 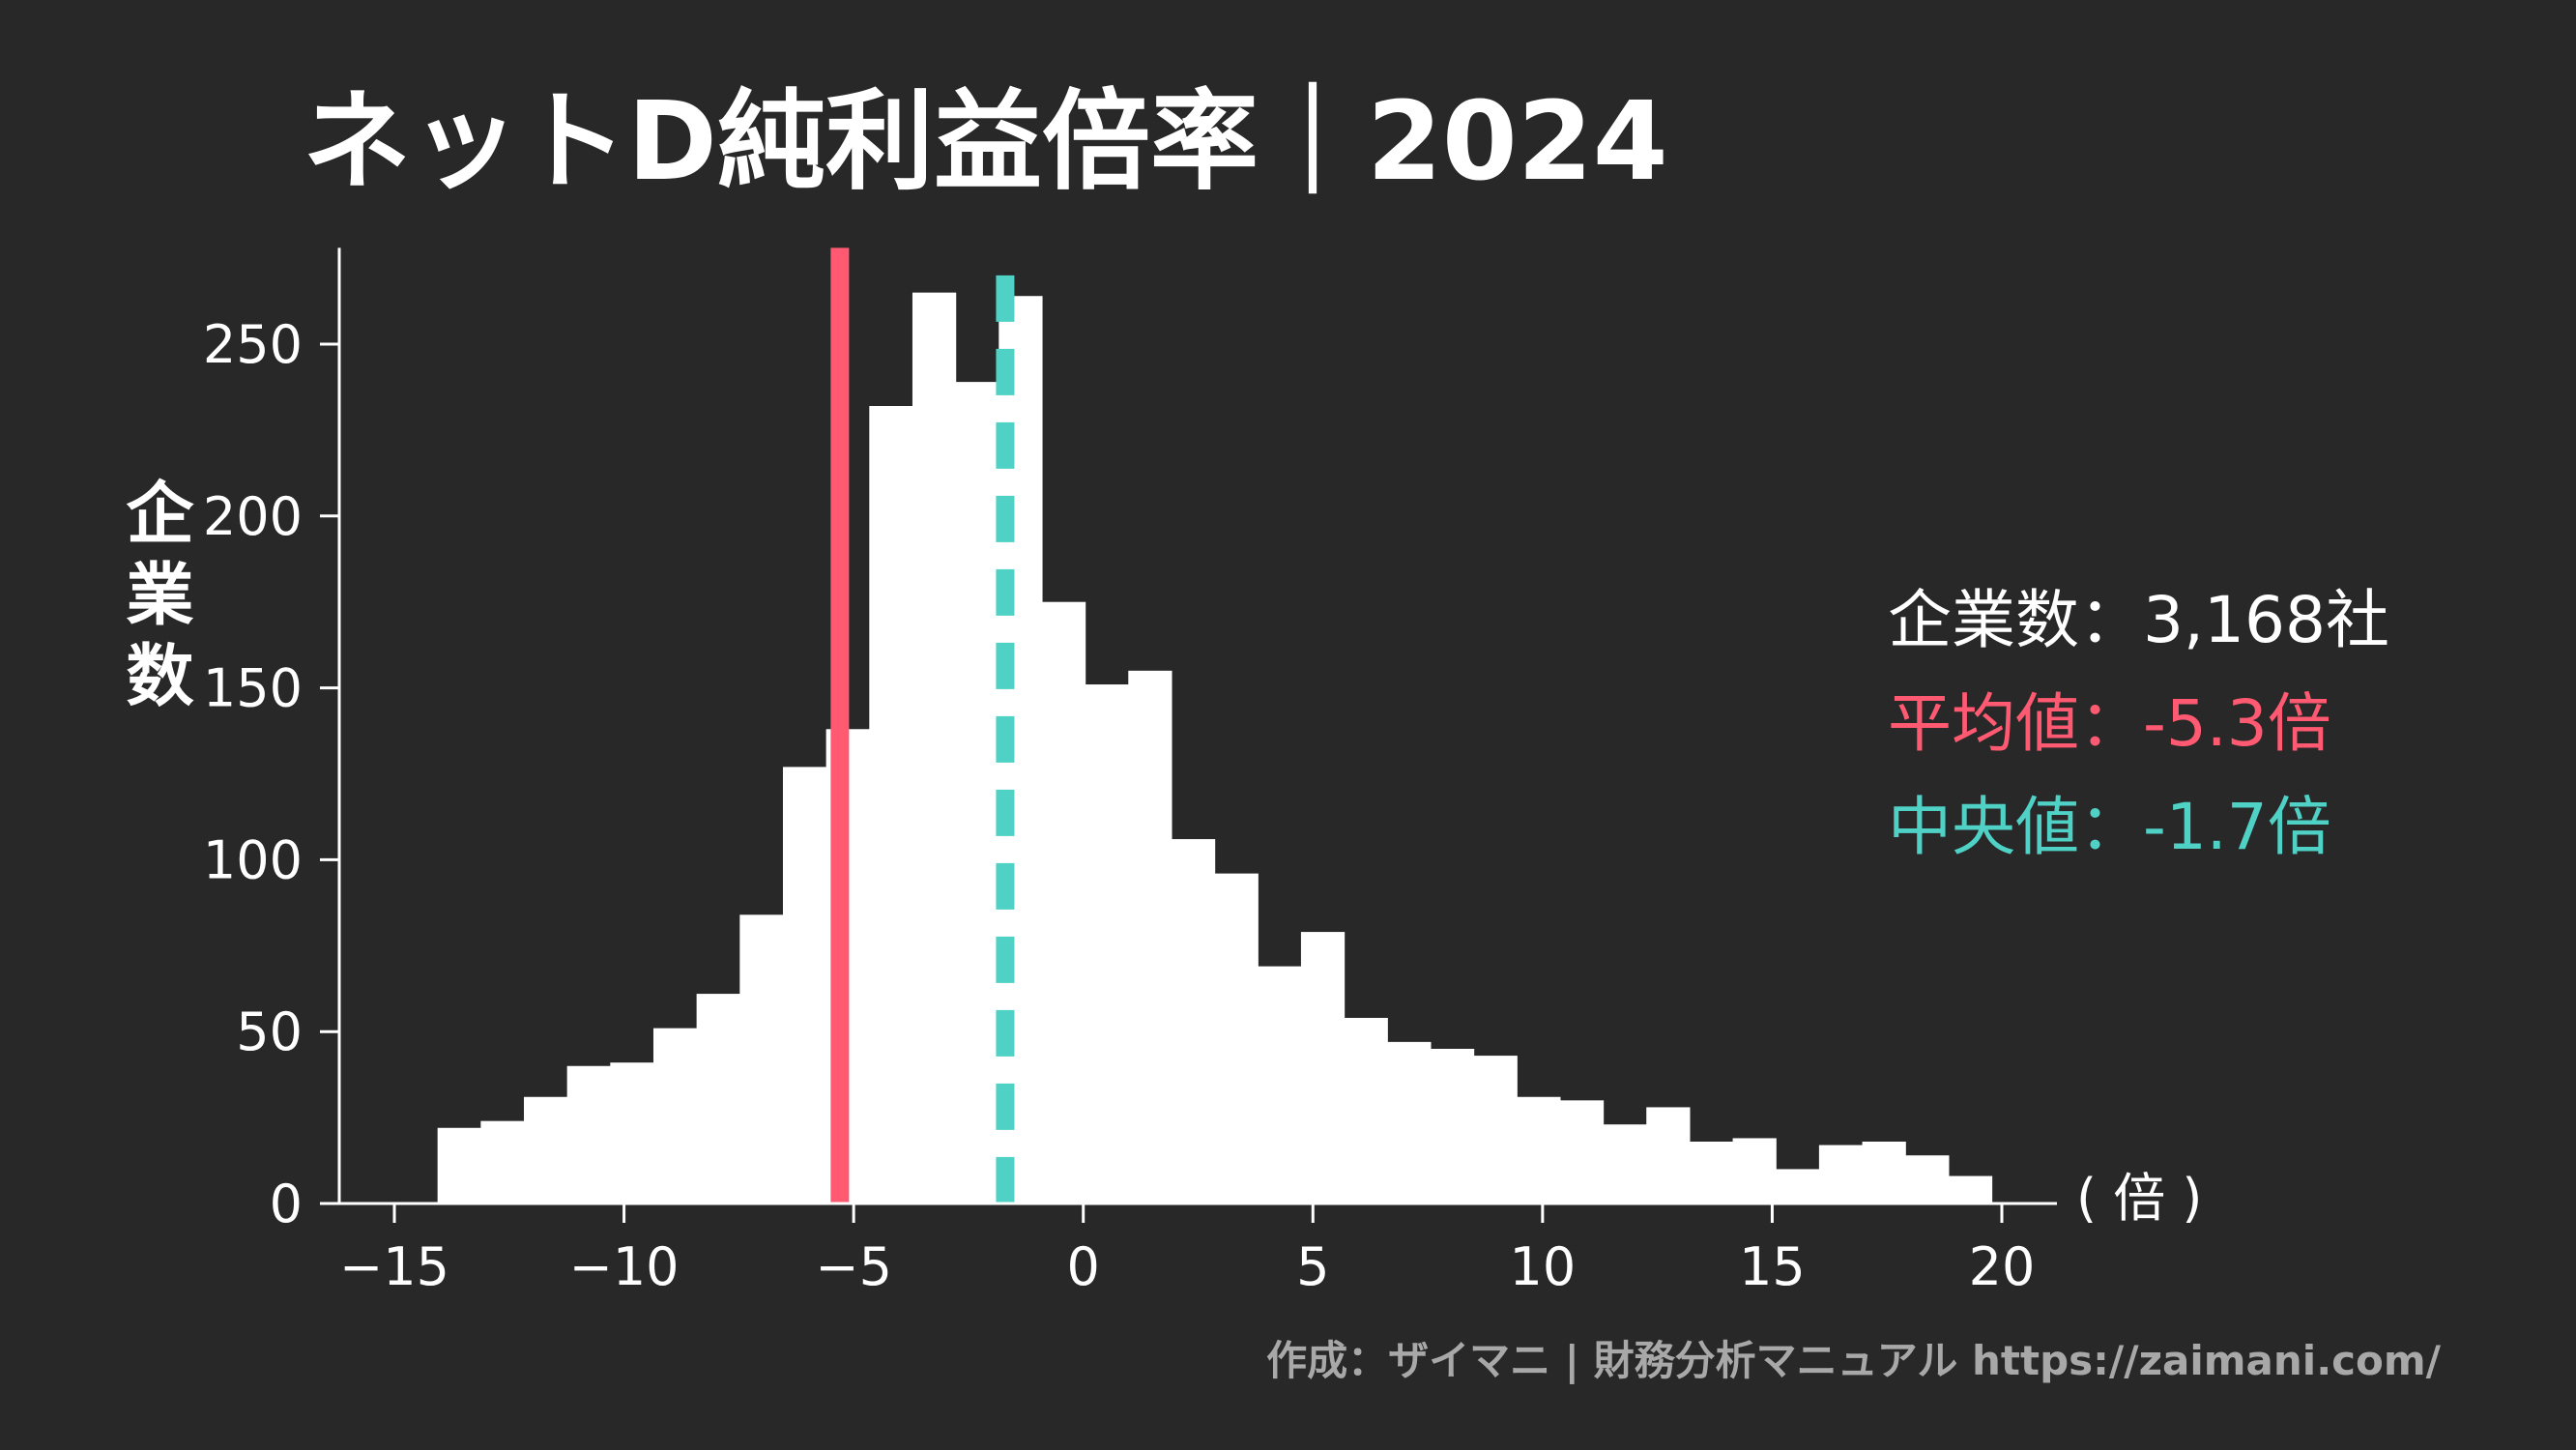 I want to click on x-ticks: −15 −10 −5 0 5 10 15 20, so click(x=1187, y=1251).